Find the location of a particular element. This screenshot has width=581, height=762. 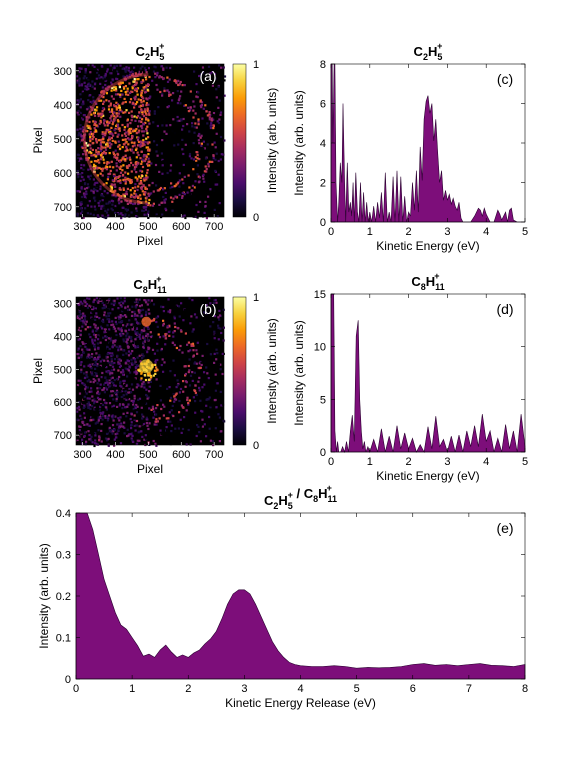

colorbar-max-label: 1 is located at coordinates (256, 65).